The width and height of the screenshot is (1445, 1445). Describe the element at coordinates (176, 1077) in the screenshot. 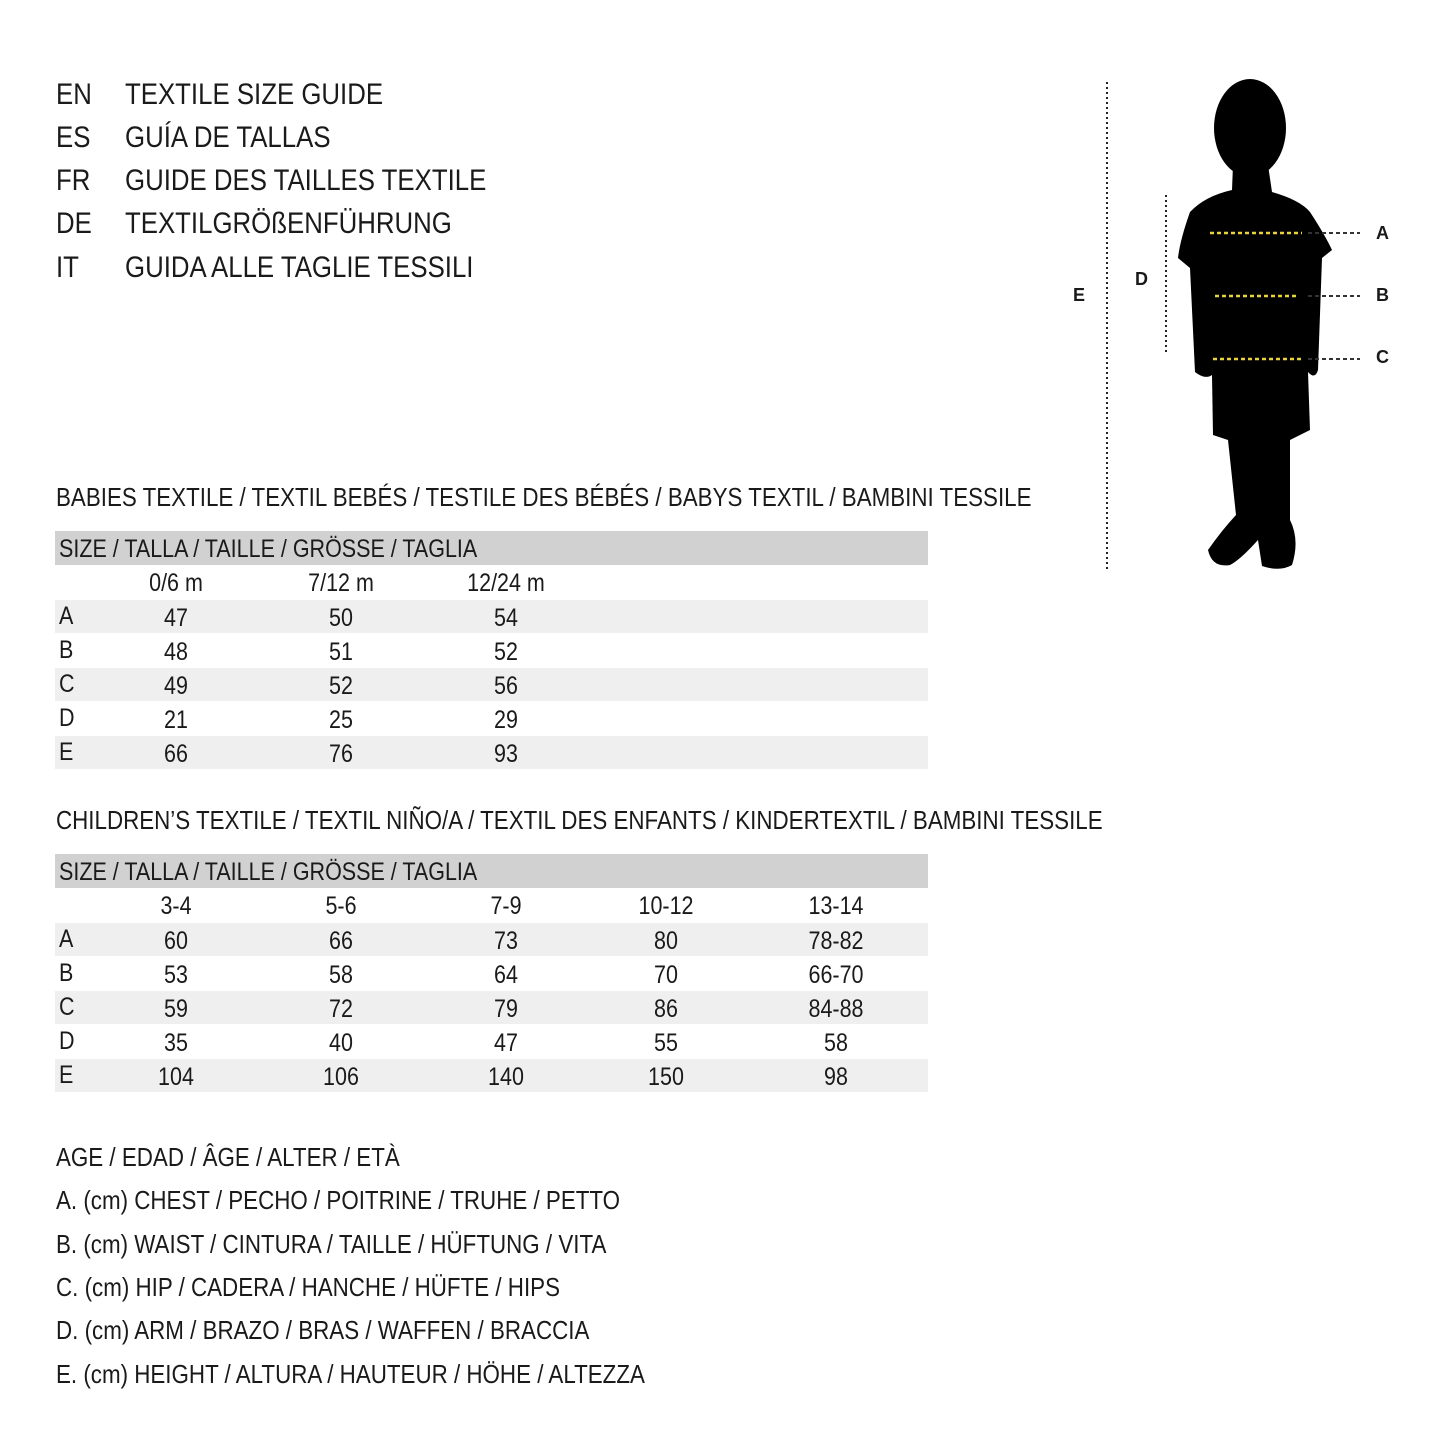

I see `table-cell: 104` at that location.